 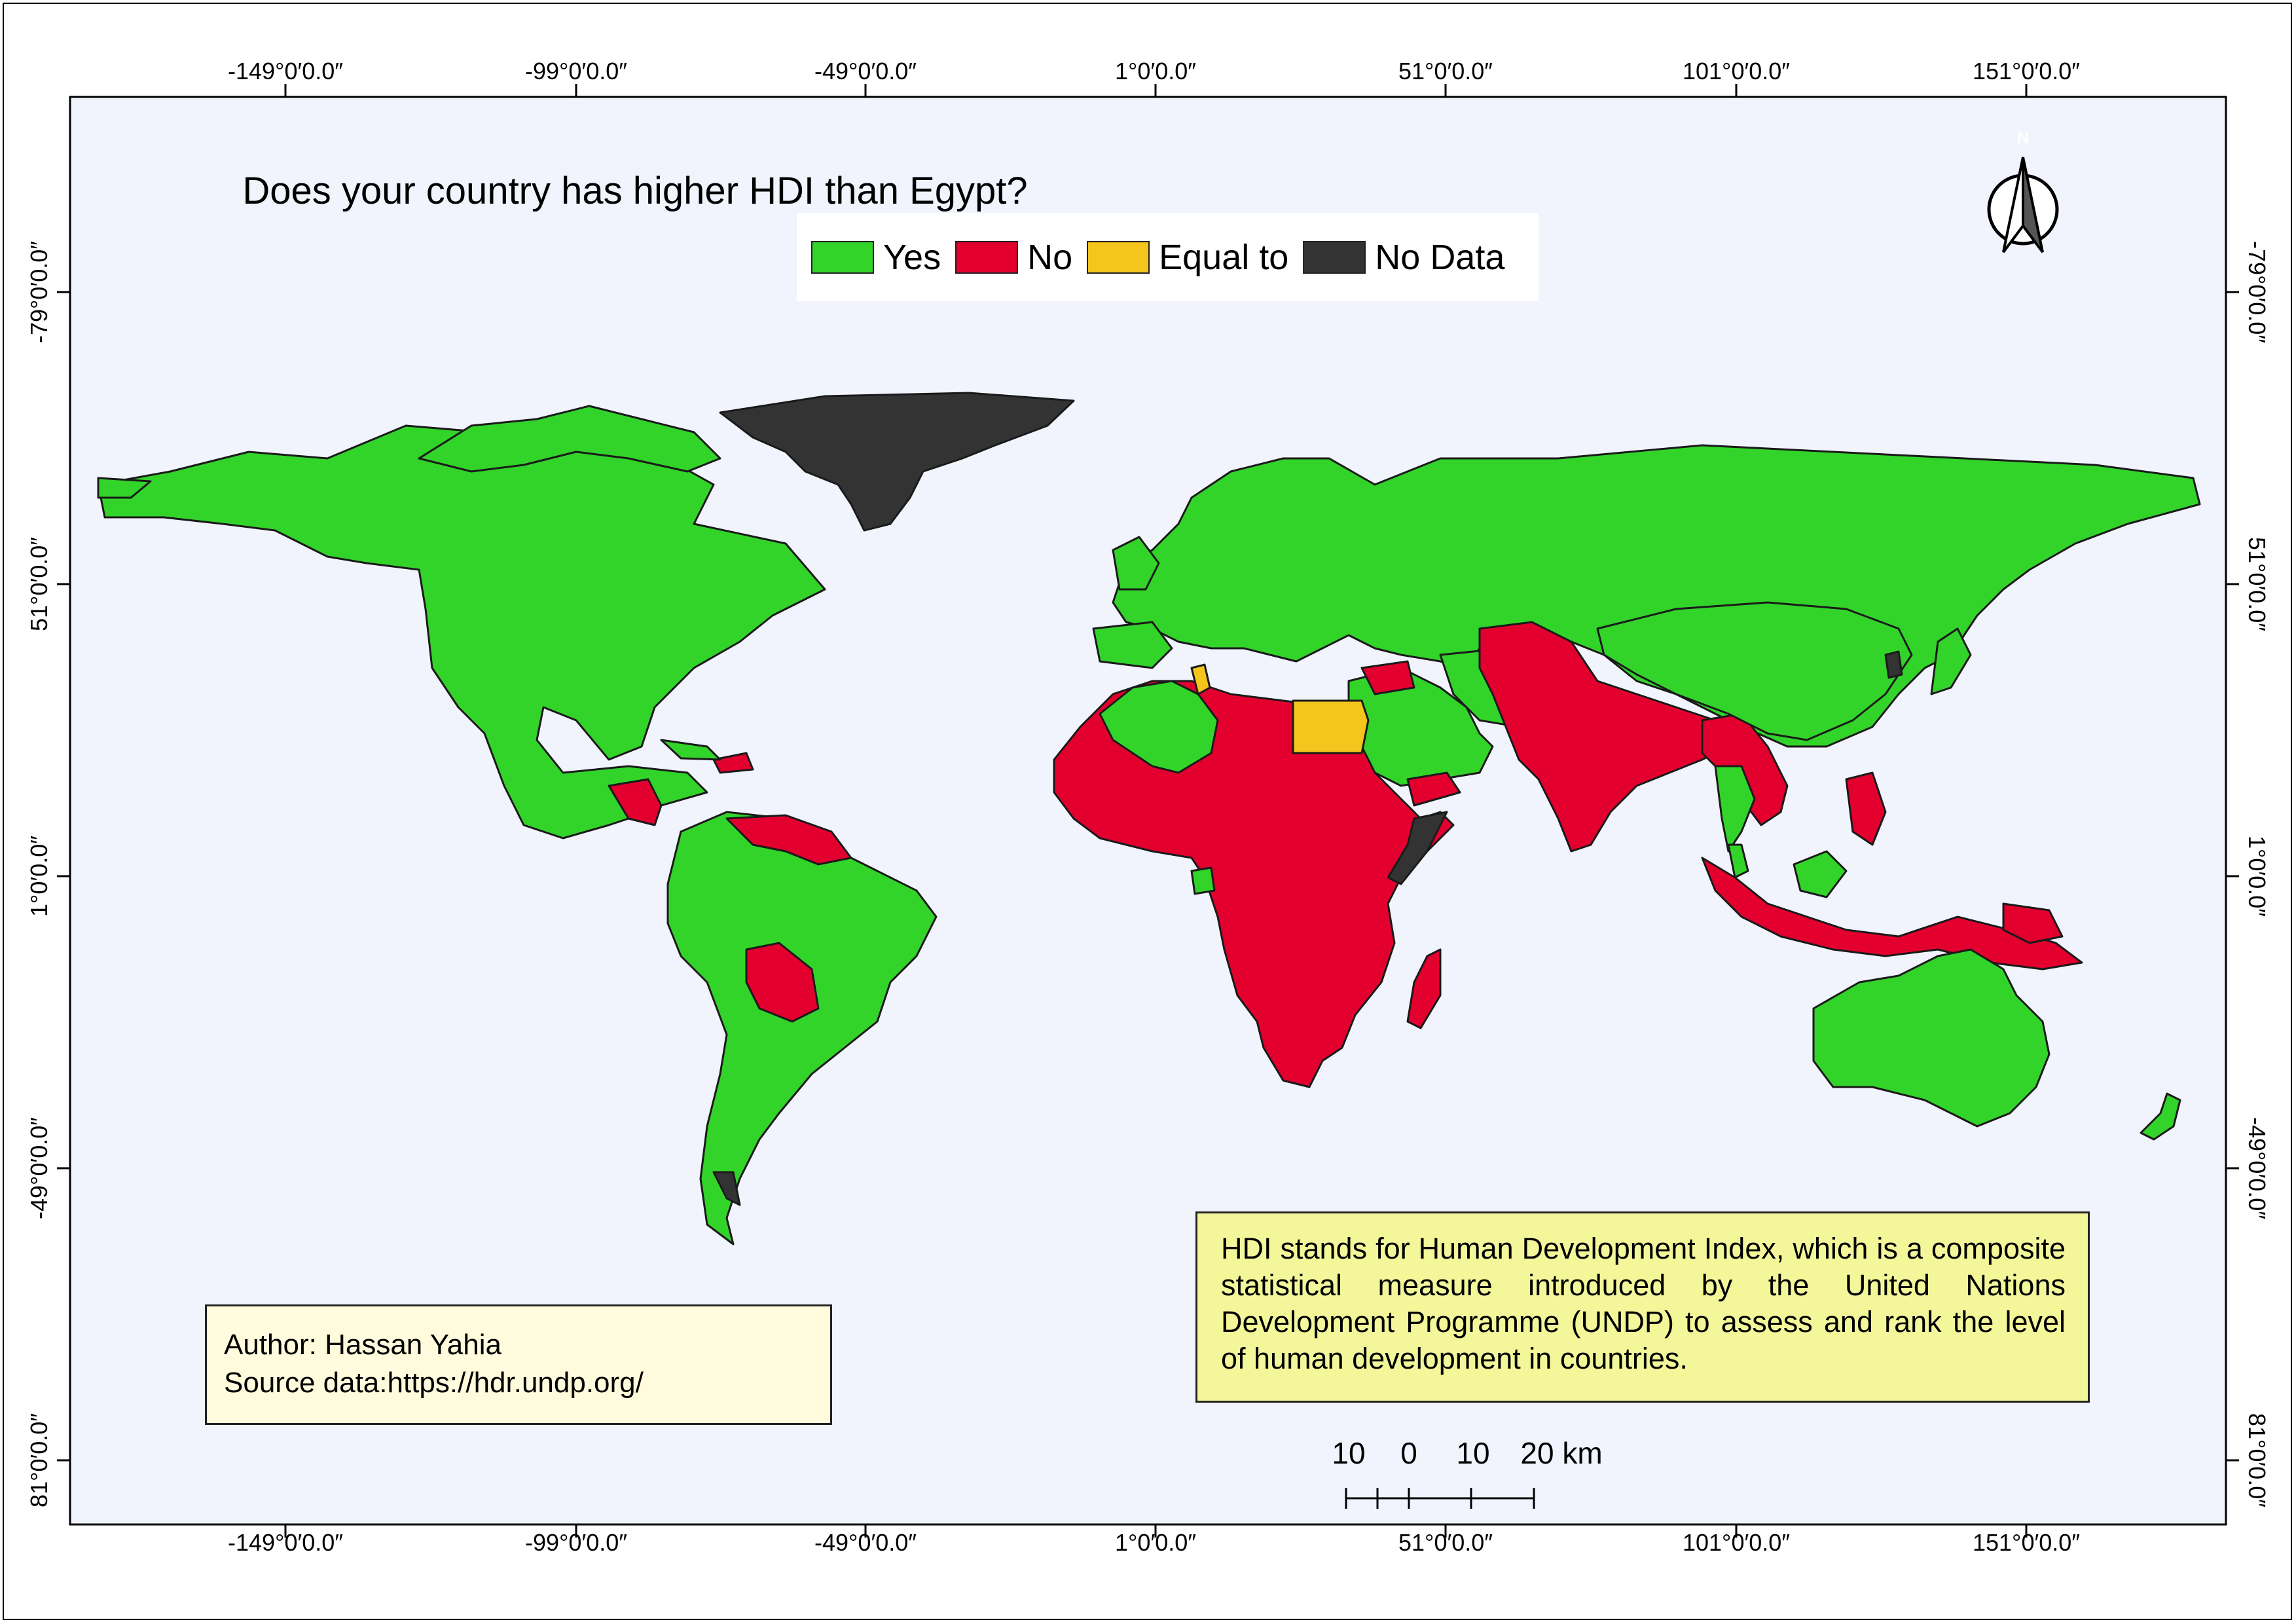 I want to click on region-thailand, so click(x=1735, y=809).